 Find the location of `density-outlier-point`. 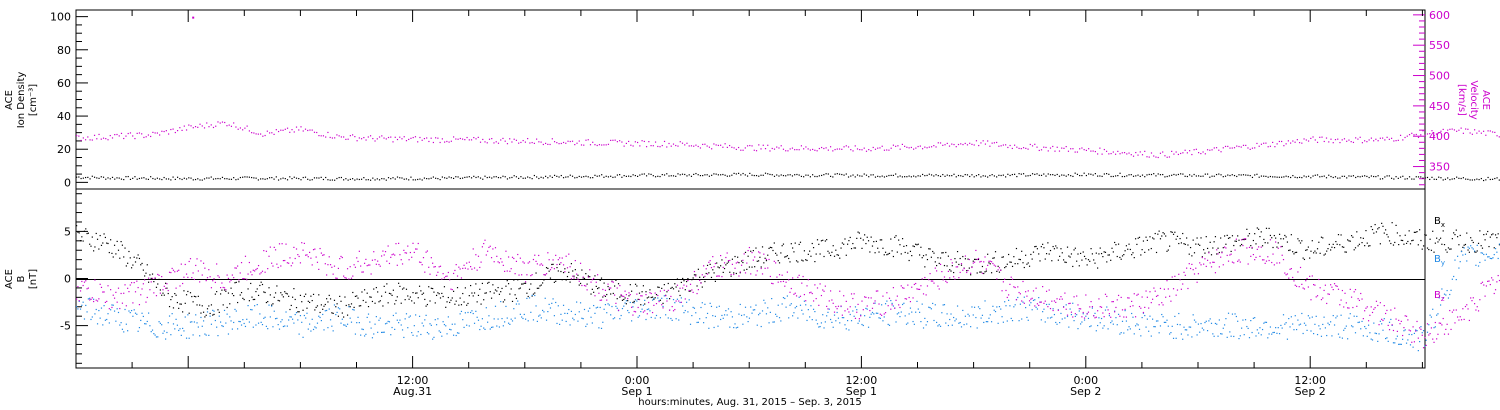

density-outlier-point is located at coordinates (193, 17).